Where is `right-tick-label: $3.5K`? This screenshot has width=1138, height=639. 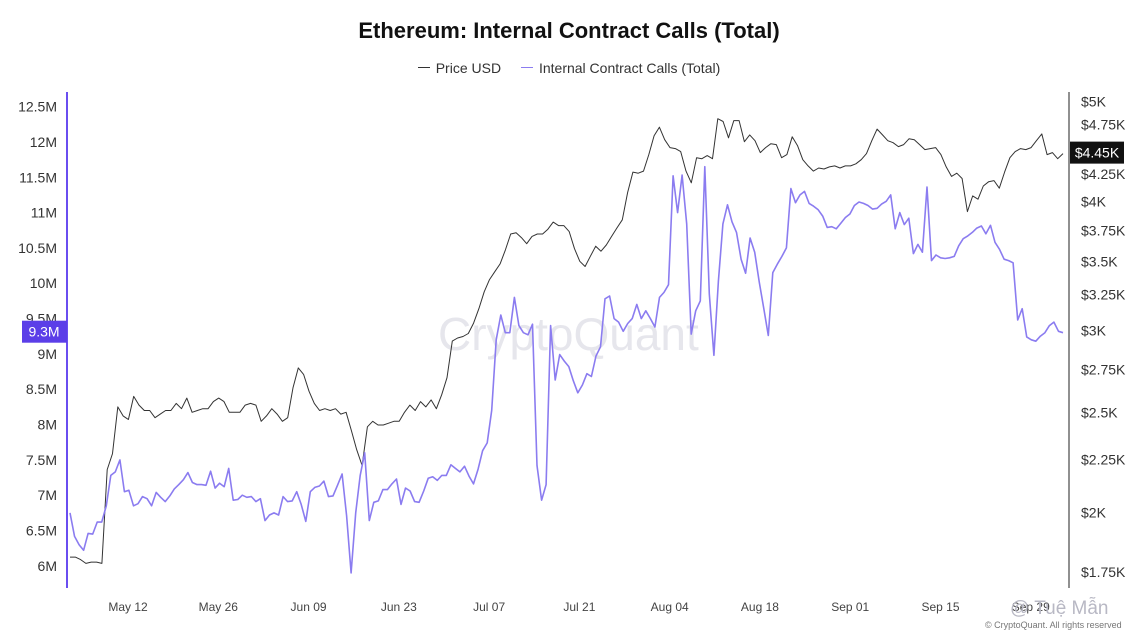 right-tick-label: $3.5K is located at coordinates (1099, 261).